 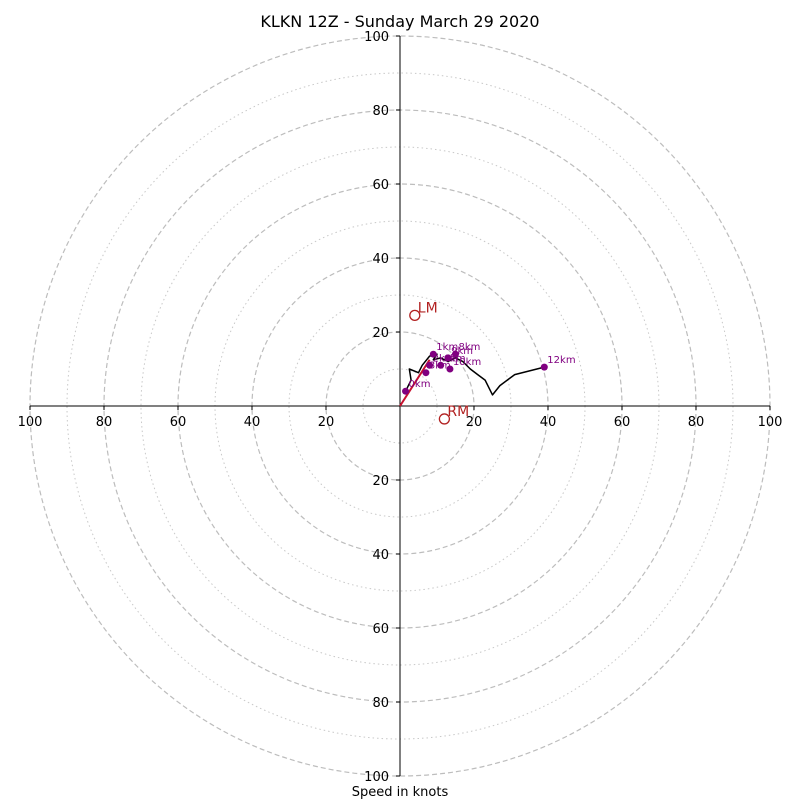 I want to click on height-marker-2km, so click(x=430, y=365).